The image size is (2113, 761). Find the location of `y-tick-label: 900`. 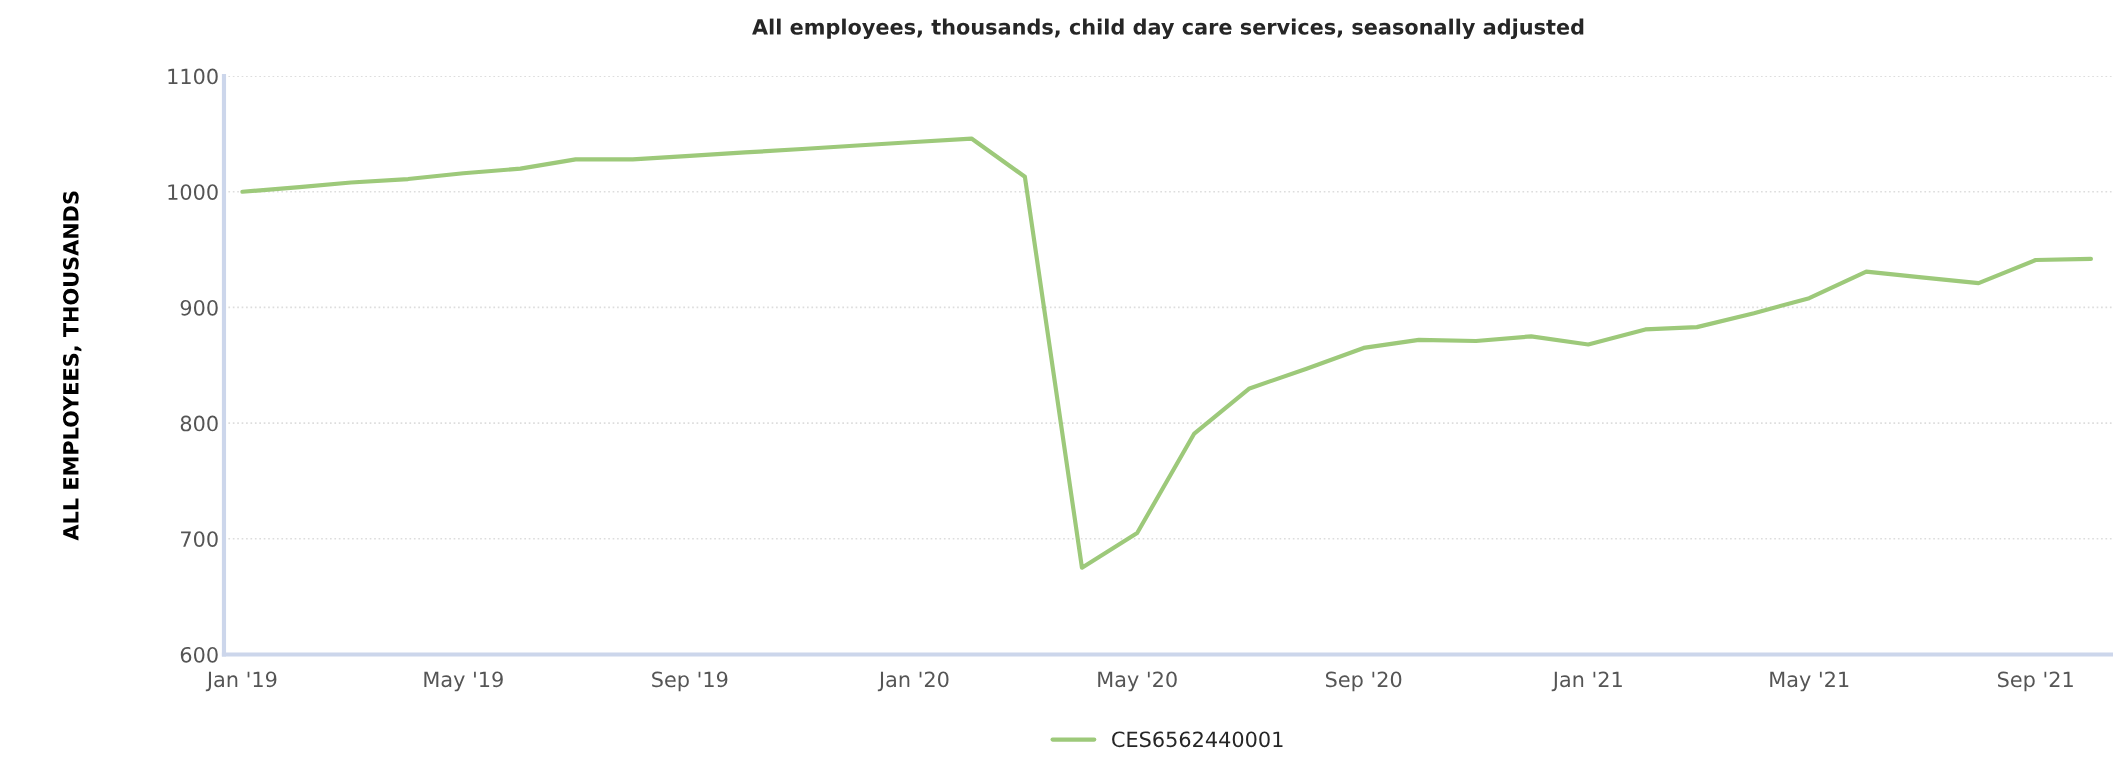

y-tick-label: 900 is located at coordinates (199, 307).